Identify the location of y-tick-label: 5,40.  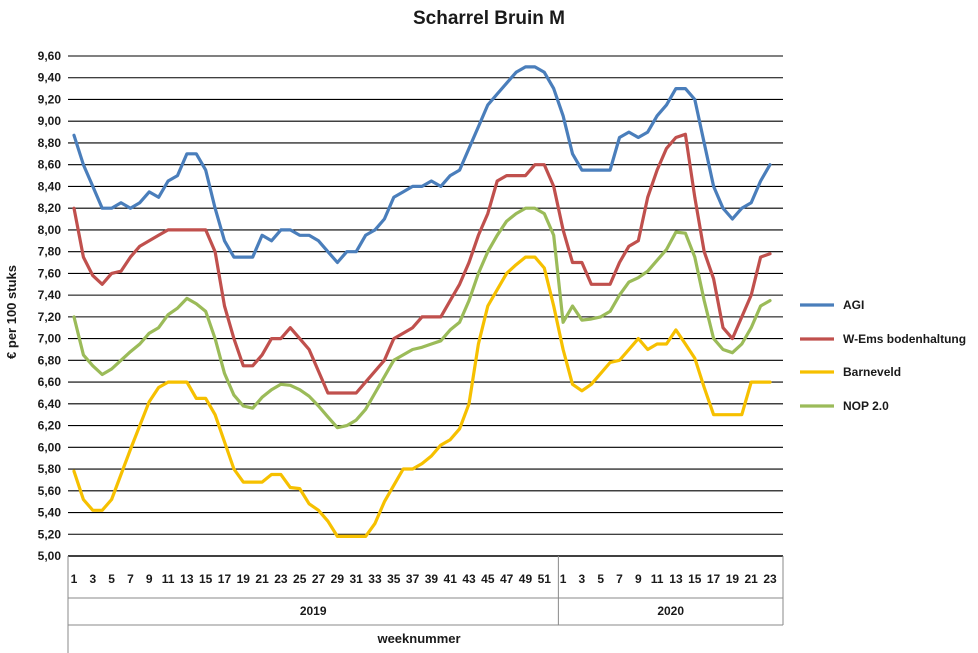
(50, 513).